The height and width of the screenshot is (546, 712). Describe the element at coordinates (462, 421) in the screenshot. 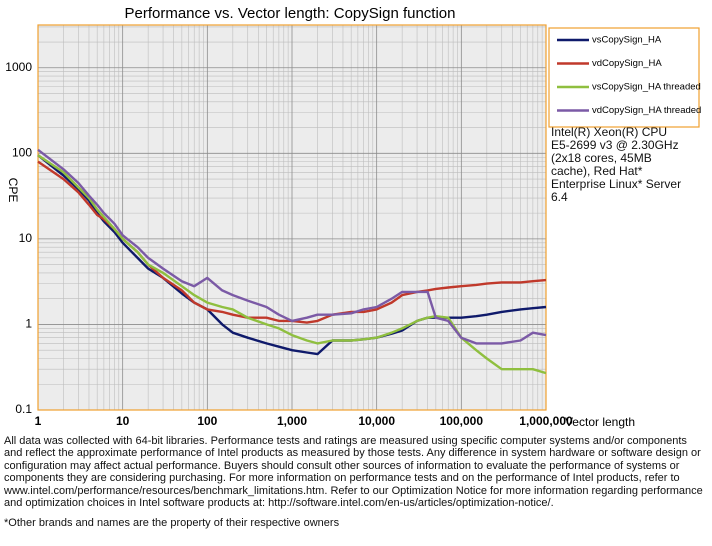

I see `x-tick-label: 100,000` at that location.